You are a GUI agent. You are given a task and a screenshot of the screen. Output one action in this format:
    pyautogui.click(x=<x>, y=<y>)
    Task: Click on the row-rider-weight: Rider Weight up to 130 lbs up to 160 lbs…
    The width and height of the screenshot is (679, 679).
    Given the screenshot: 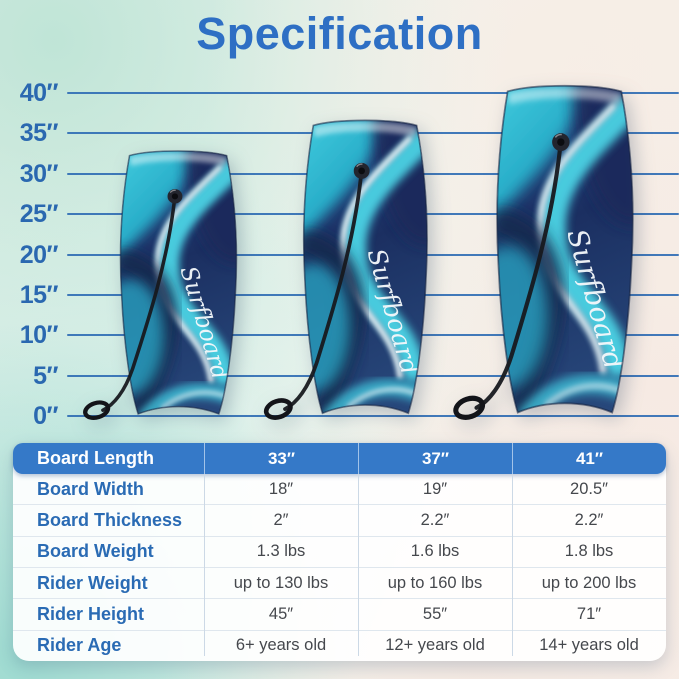 What is the action you would take?
    pyautogui.click(x=339, y=582)
    